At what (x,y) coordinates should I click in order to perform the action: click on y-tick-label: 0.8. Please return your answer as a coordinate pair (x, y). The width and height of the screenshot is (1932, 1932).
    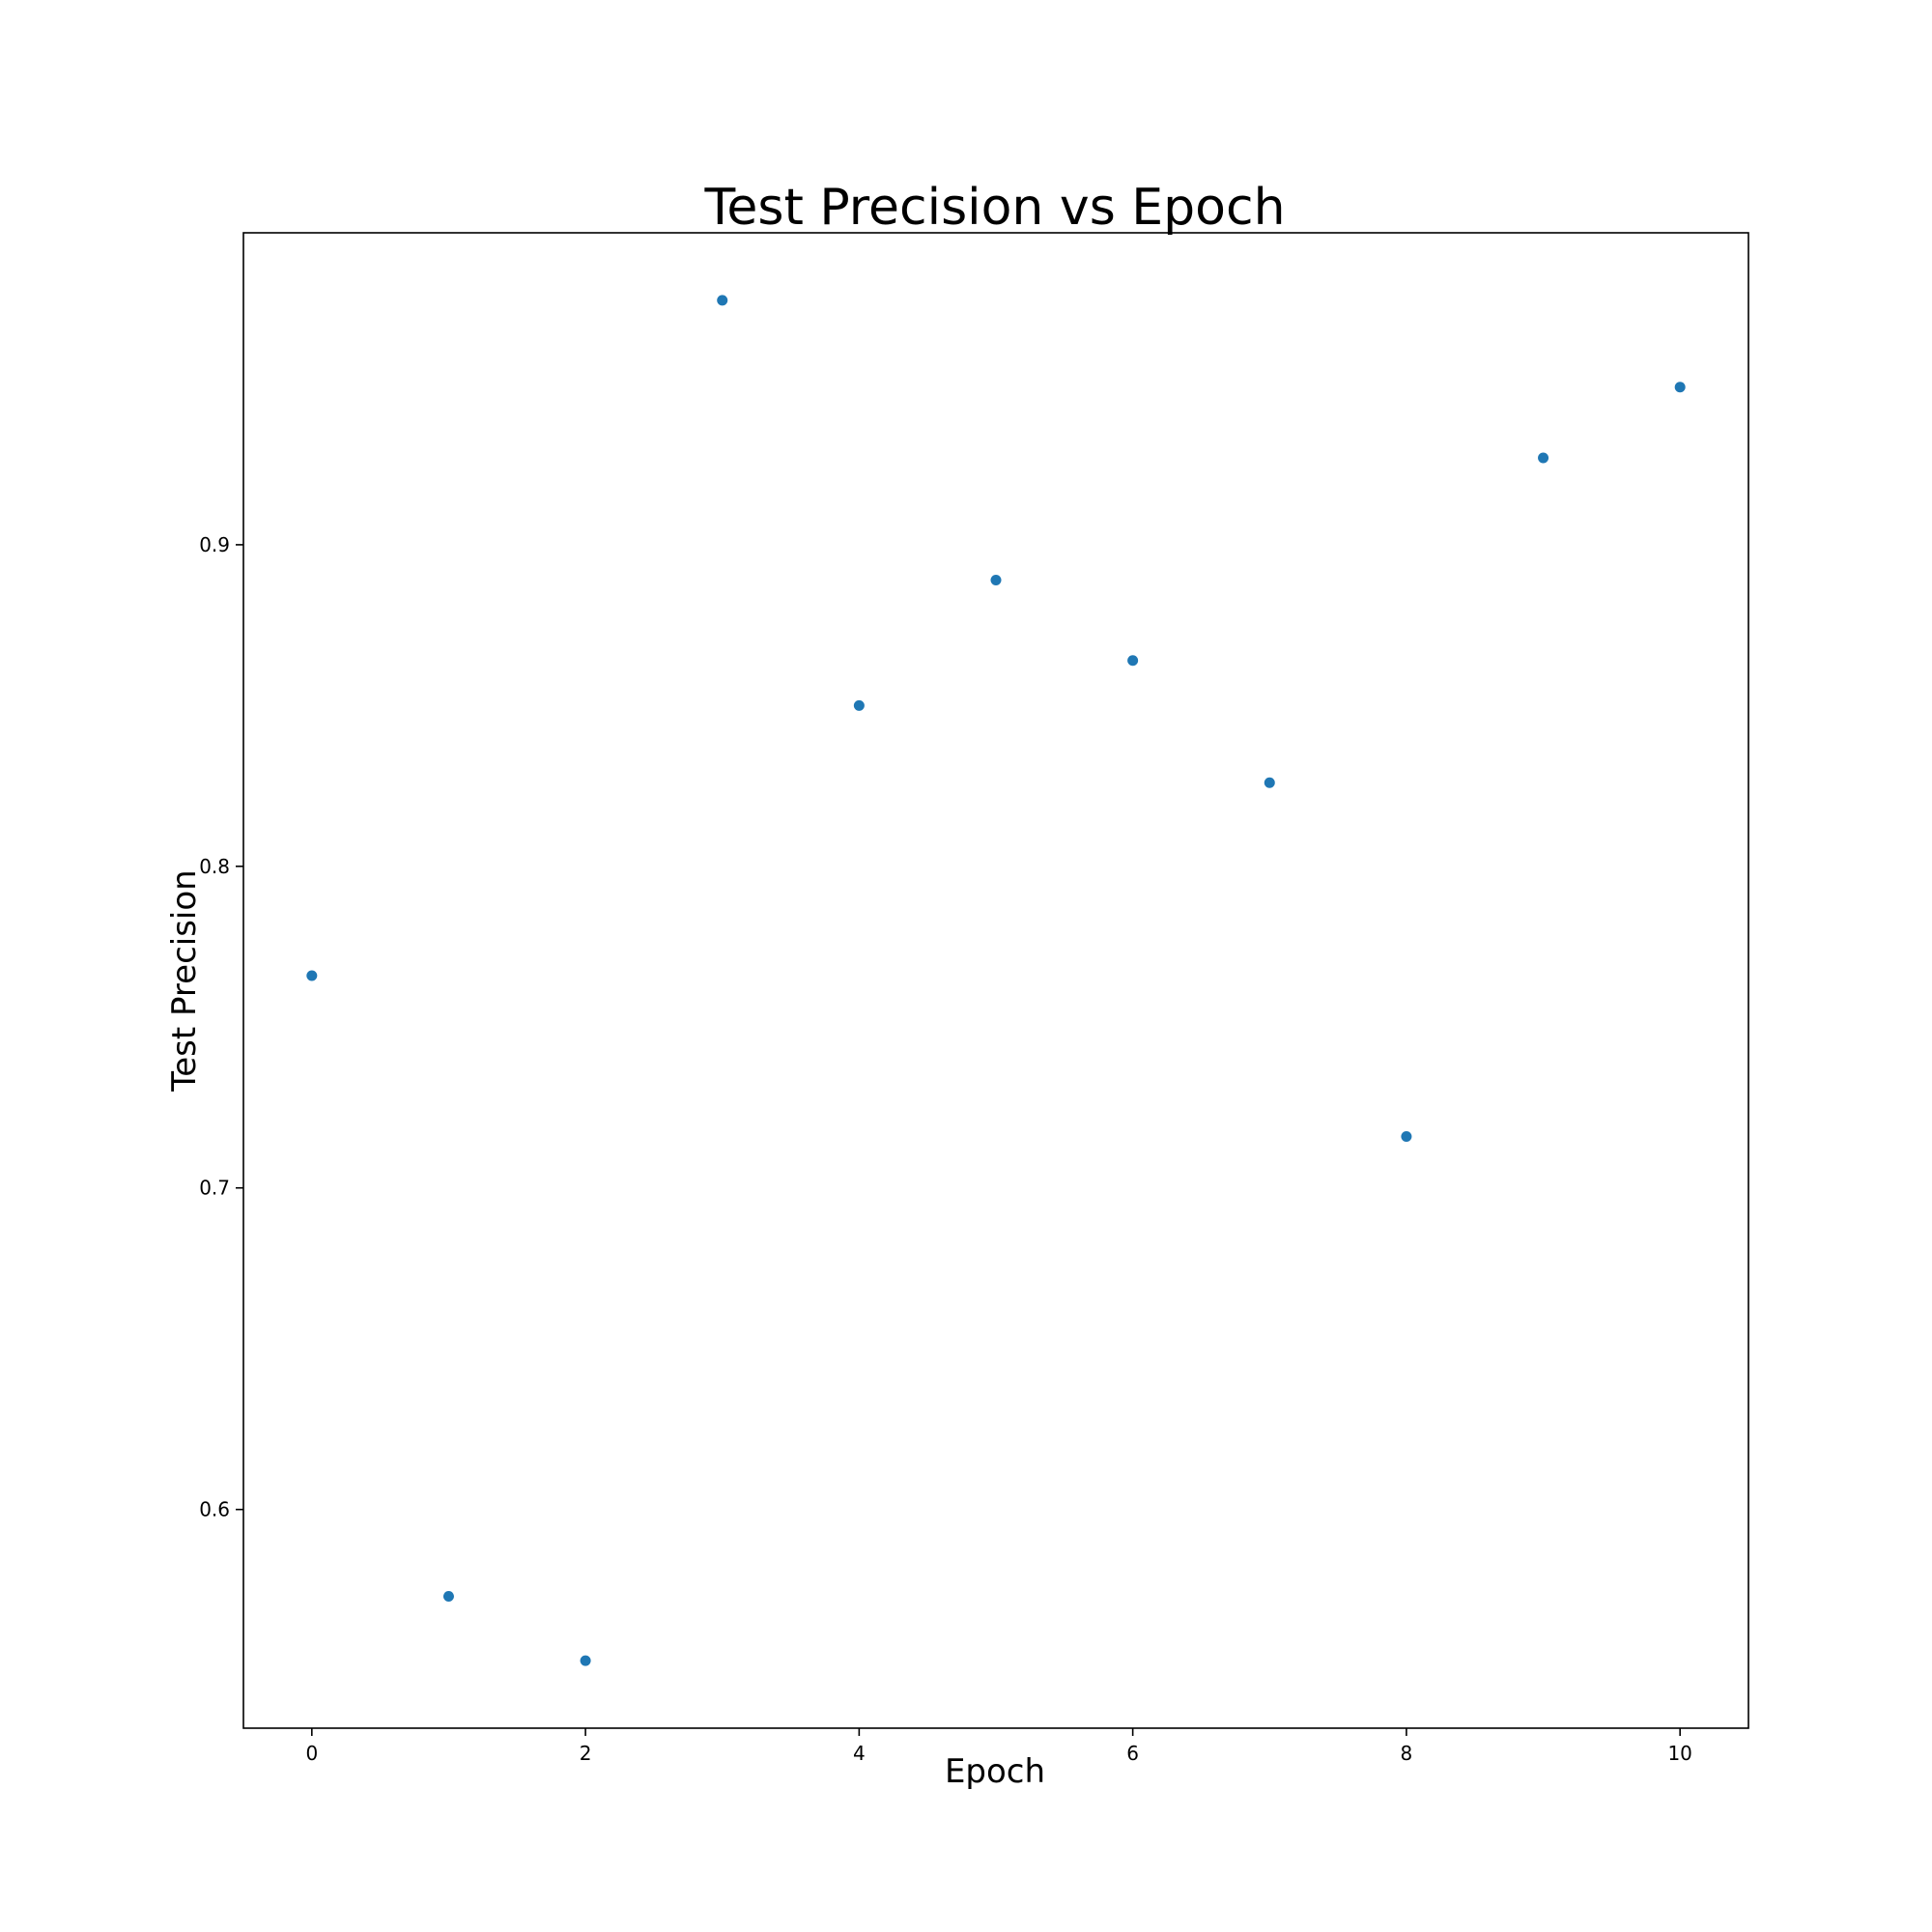
    Looking at the image, I should click on (214, 866).